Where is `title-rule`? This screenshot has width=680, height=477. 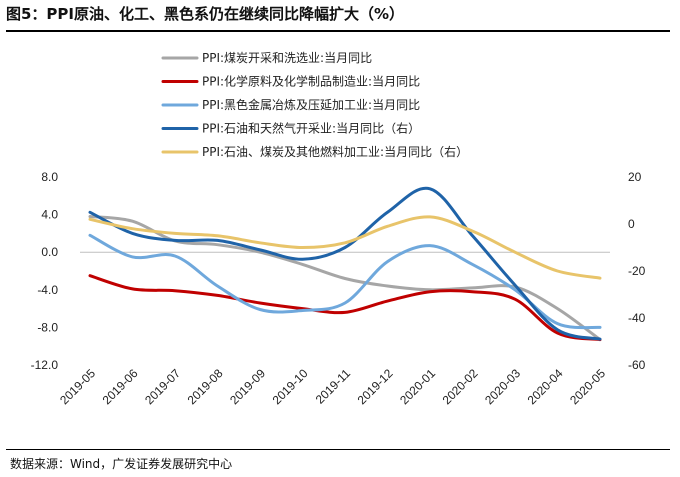 title-rule is located at coordinates (338, 31).